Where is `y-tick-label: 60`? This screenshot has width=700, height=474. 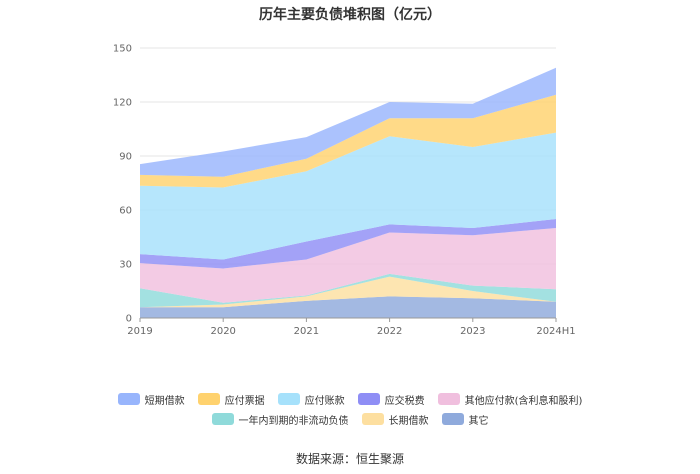 y-tick-label: 60 is located at coordinates (125, 211).